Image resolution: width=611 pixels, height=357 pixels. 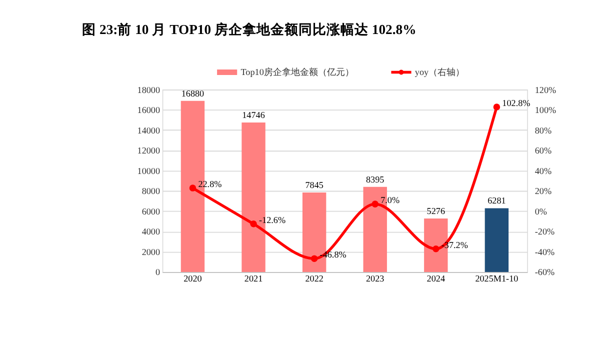 I want to click on y-tick-label: 10000, so click(x=148, y=171).